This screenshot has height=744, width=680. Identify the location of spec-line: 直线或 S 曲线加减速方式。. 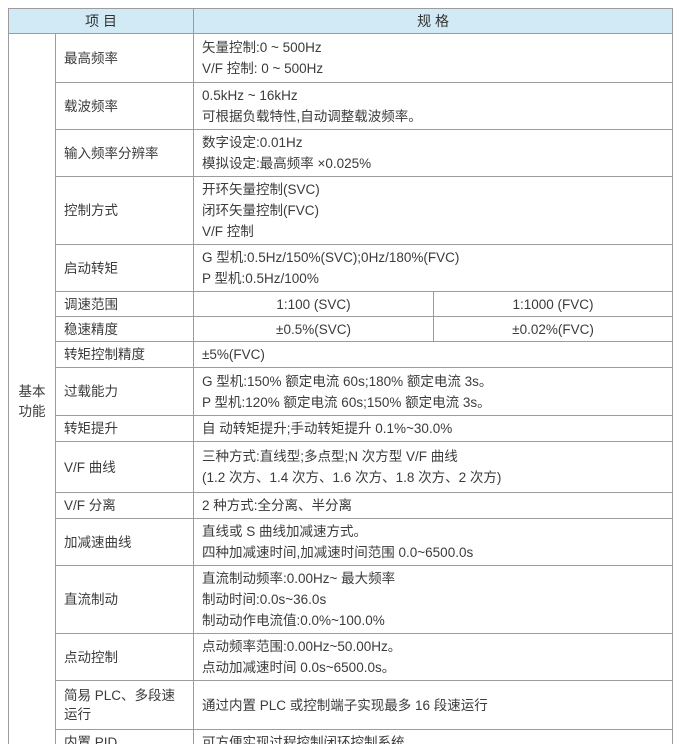
(285, 531).